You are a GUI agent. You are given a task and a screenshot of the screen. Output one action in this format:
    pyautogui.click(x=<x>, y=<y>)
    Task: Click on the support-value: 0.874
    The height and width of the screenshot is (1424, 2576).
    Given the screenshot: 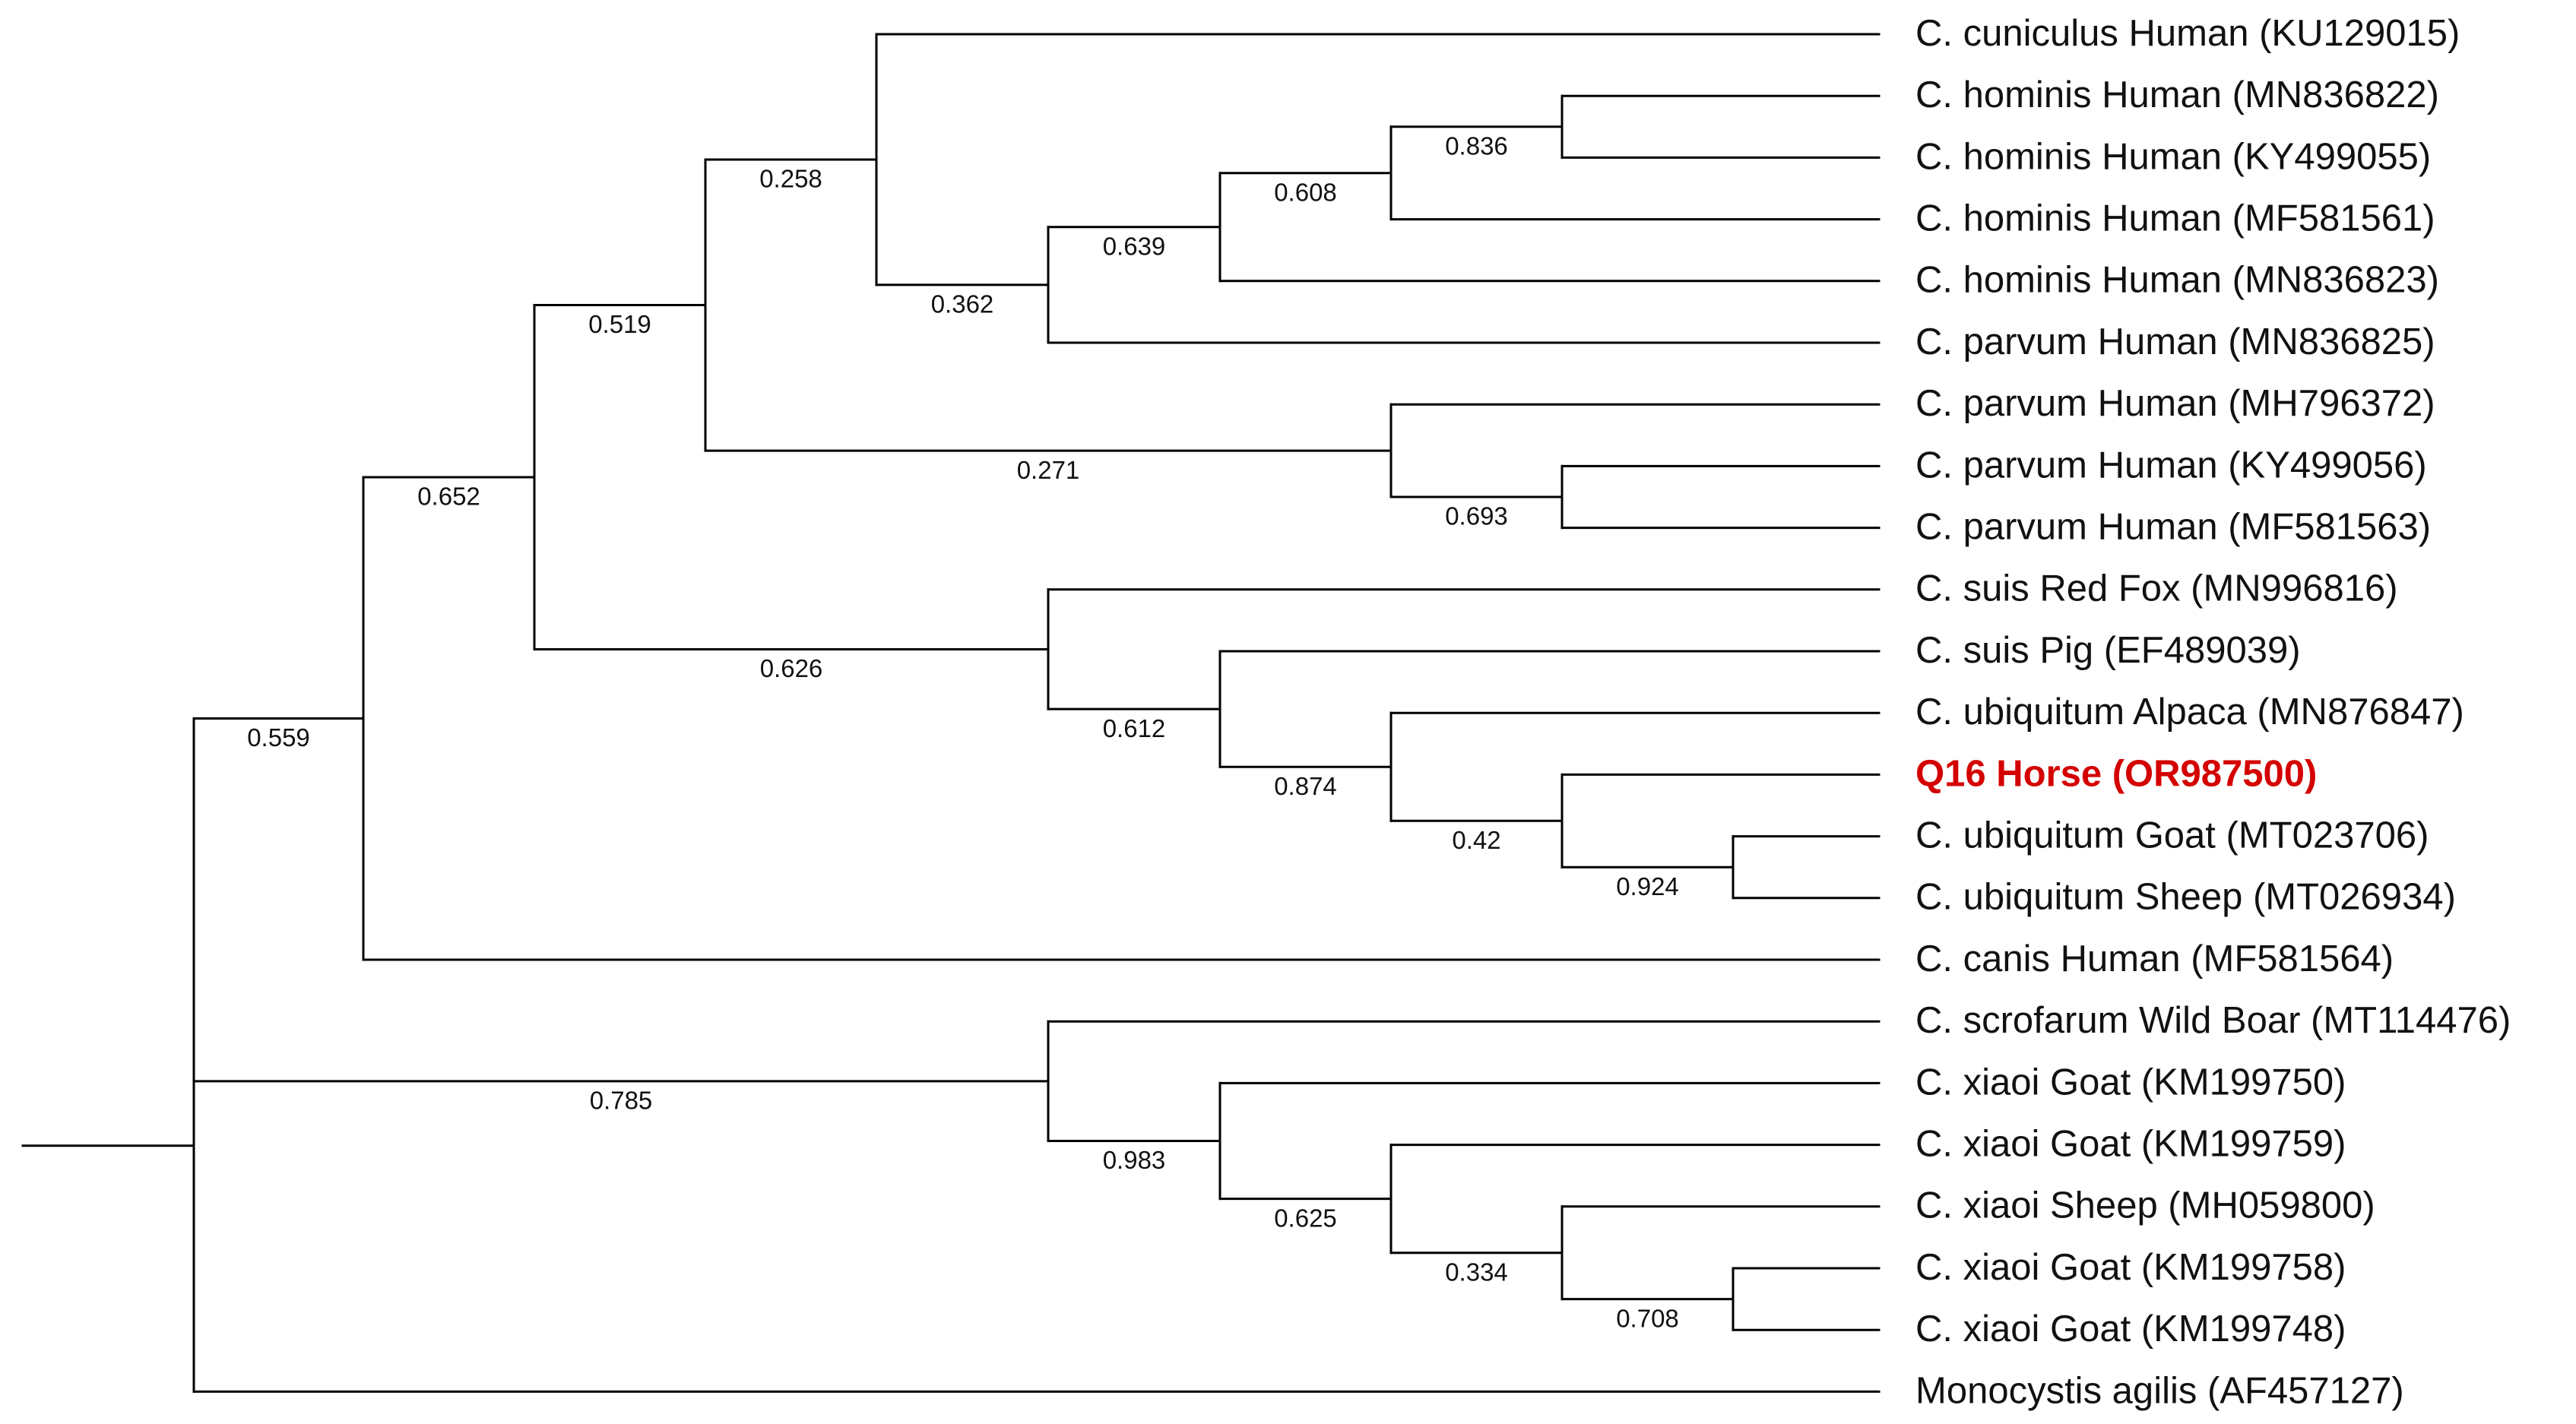 What is the action you would take?
    pyautogui.click(x=1305, y=786)
    